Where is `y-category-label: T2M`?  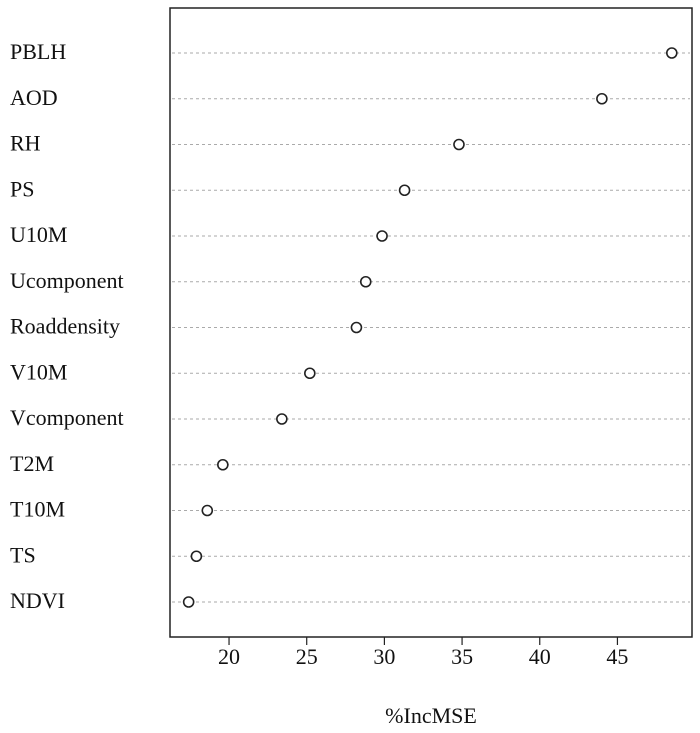 y-category-label: T2M is located at coordinates (32, 463).